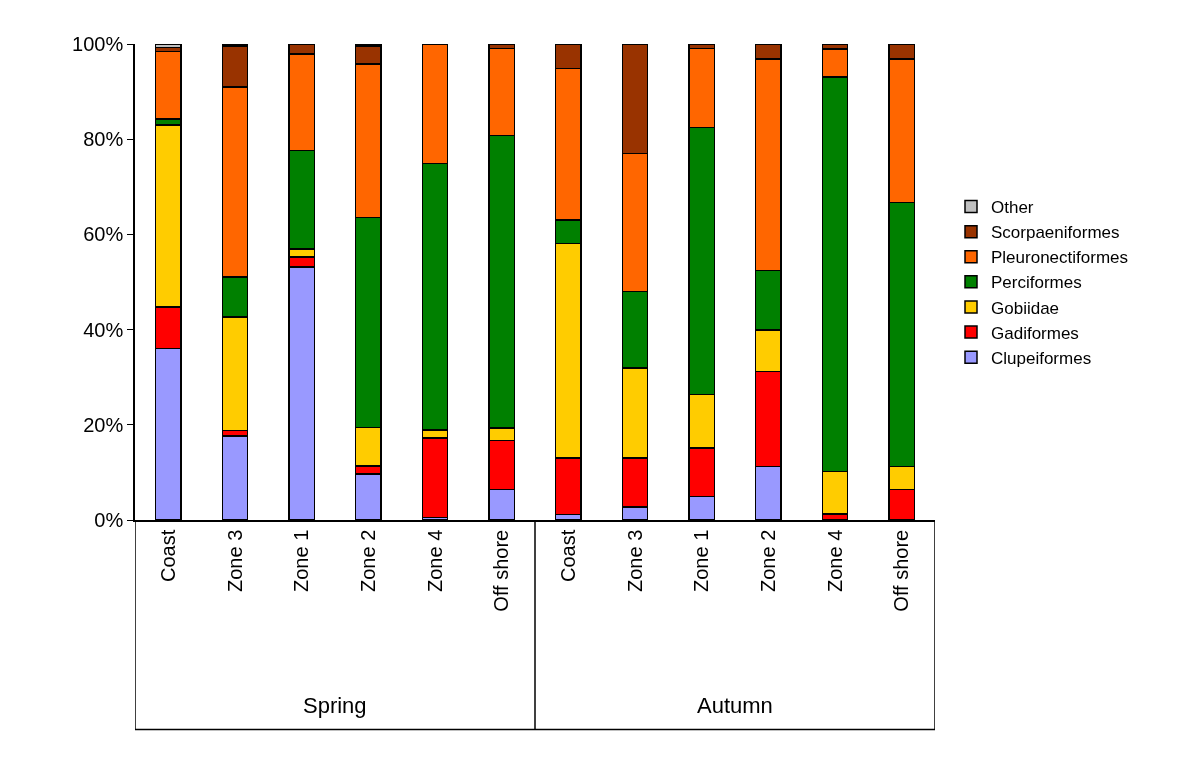 The image size is (1186, 764). Describe the element at coordinates (109, 520) in the screenshot. I see `y-tick-label: 0%` at that location.